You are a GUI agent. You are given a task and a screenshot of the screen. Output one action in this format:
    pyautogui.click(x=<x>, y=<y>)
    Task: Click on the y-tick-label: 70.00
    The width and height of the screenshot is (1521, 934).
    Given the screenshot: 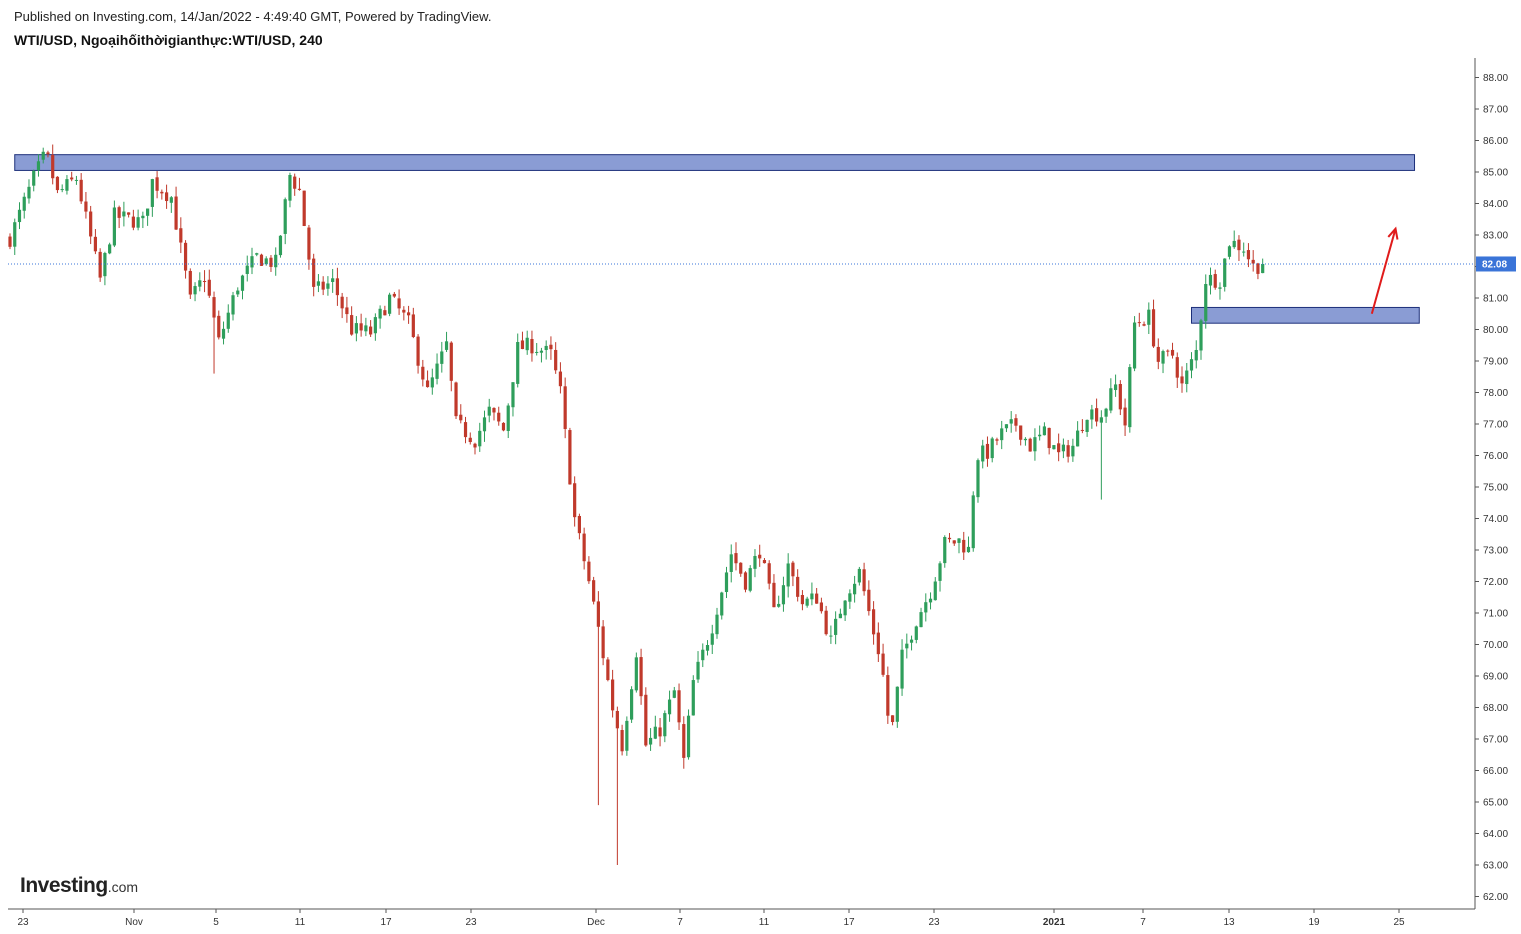 What is the action you would take?
    pyautogui.click(x=1495, y=645)
    